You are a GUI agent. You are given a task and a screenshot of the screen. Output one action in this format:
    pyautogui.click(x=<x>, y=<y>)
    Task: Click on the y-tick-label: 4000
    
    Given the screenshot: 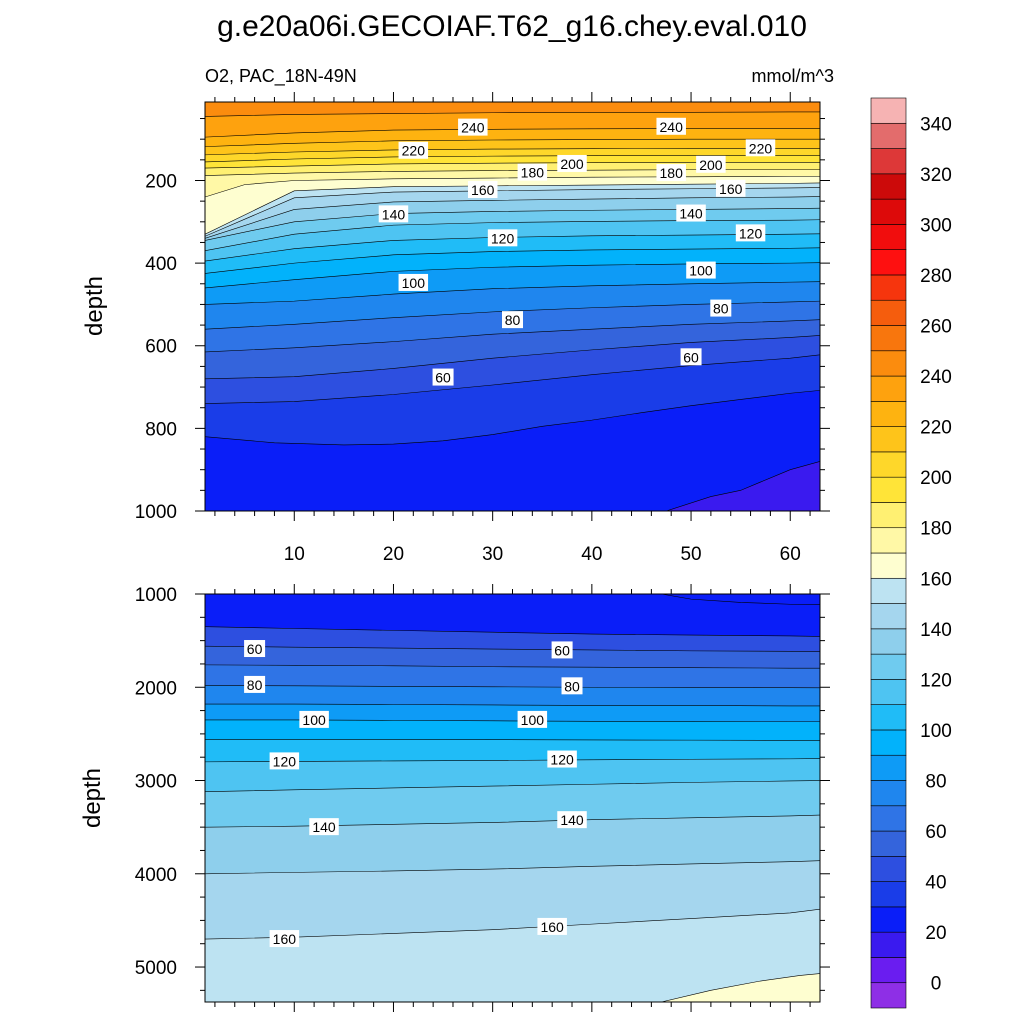 What is the action you would take?
    pyautogui.click(x=156, y=875)
    